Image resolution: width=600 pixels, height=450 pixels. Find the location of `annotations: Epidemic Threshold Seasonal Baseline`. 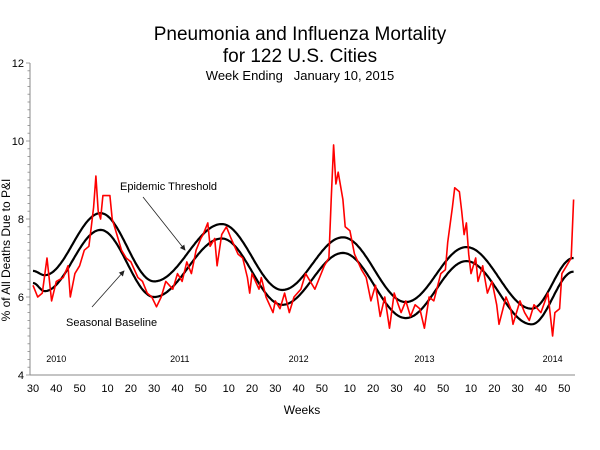

annotations: Epidemic Threshold Seasonal Baseline is located at coordinates (141, 255).